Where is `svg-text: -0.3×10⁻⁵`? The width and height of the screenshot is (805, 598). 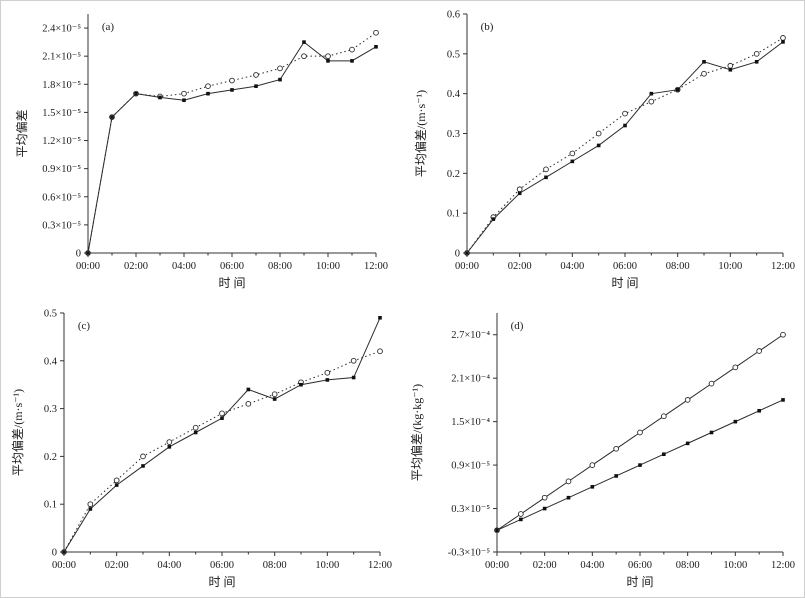 svg-text: -0.3×10⁻⁵ is located at coordinates (469, 553).